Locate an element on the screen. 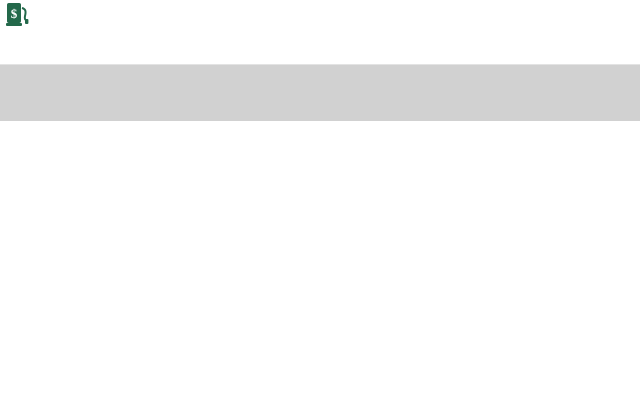 This screenshot has width=640, height=408. header: $ is located at coordinates (320, 15).